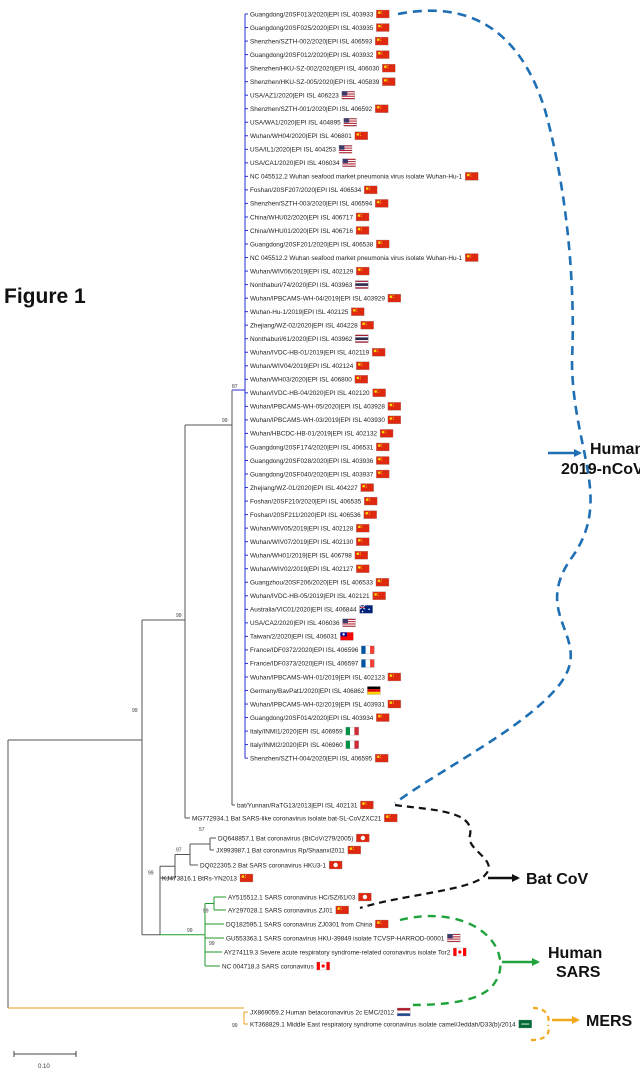 The image size is (640, 1074). Describe the element at coordinates (540, 1024) in the screenshot. I see `mers-bracket` at that location.